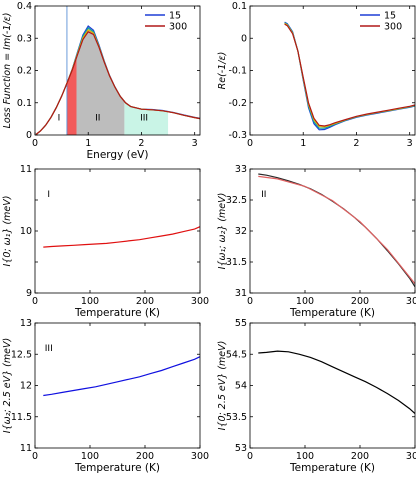  I want to click on y-tick-label: 9, so click(29, 293).